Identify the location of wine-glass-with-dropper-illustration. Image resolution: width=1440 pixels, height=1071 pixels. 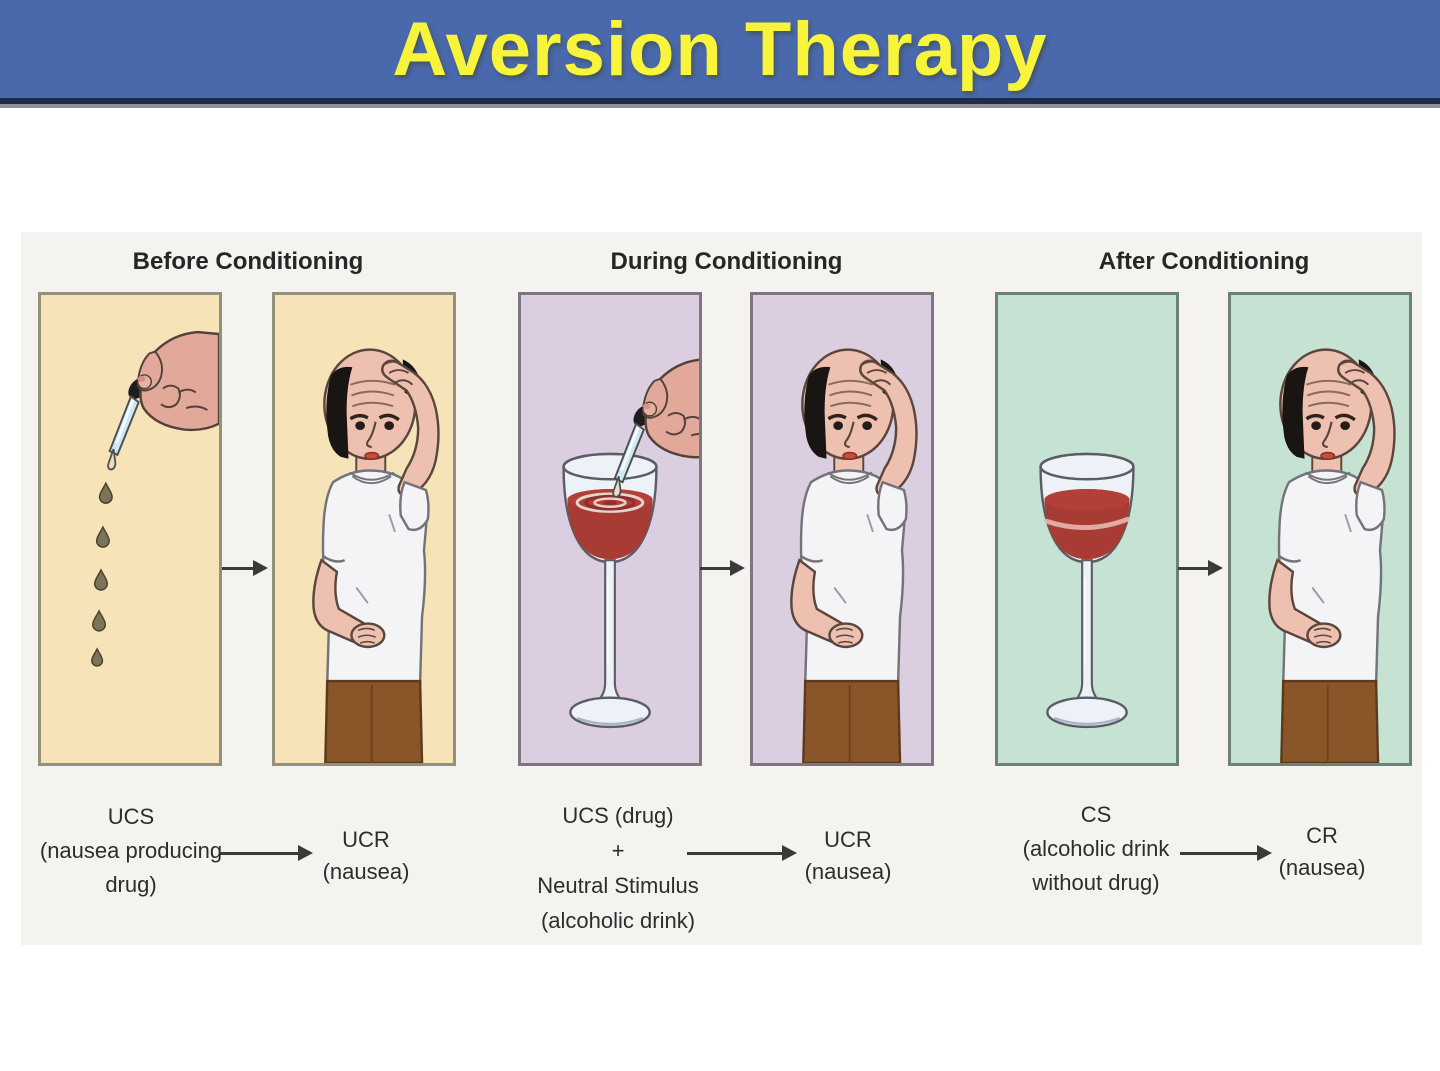
(610, 529).